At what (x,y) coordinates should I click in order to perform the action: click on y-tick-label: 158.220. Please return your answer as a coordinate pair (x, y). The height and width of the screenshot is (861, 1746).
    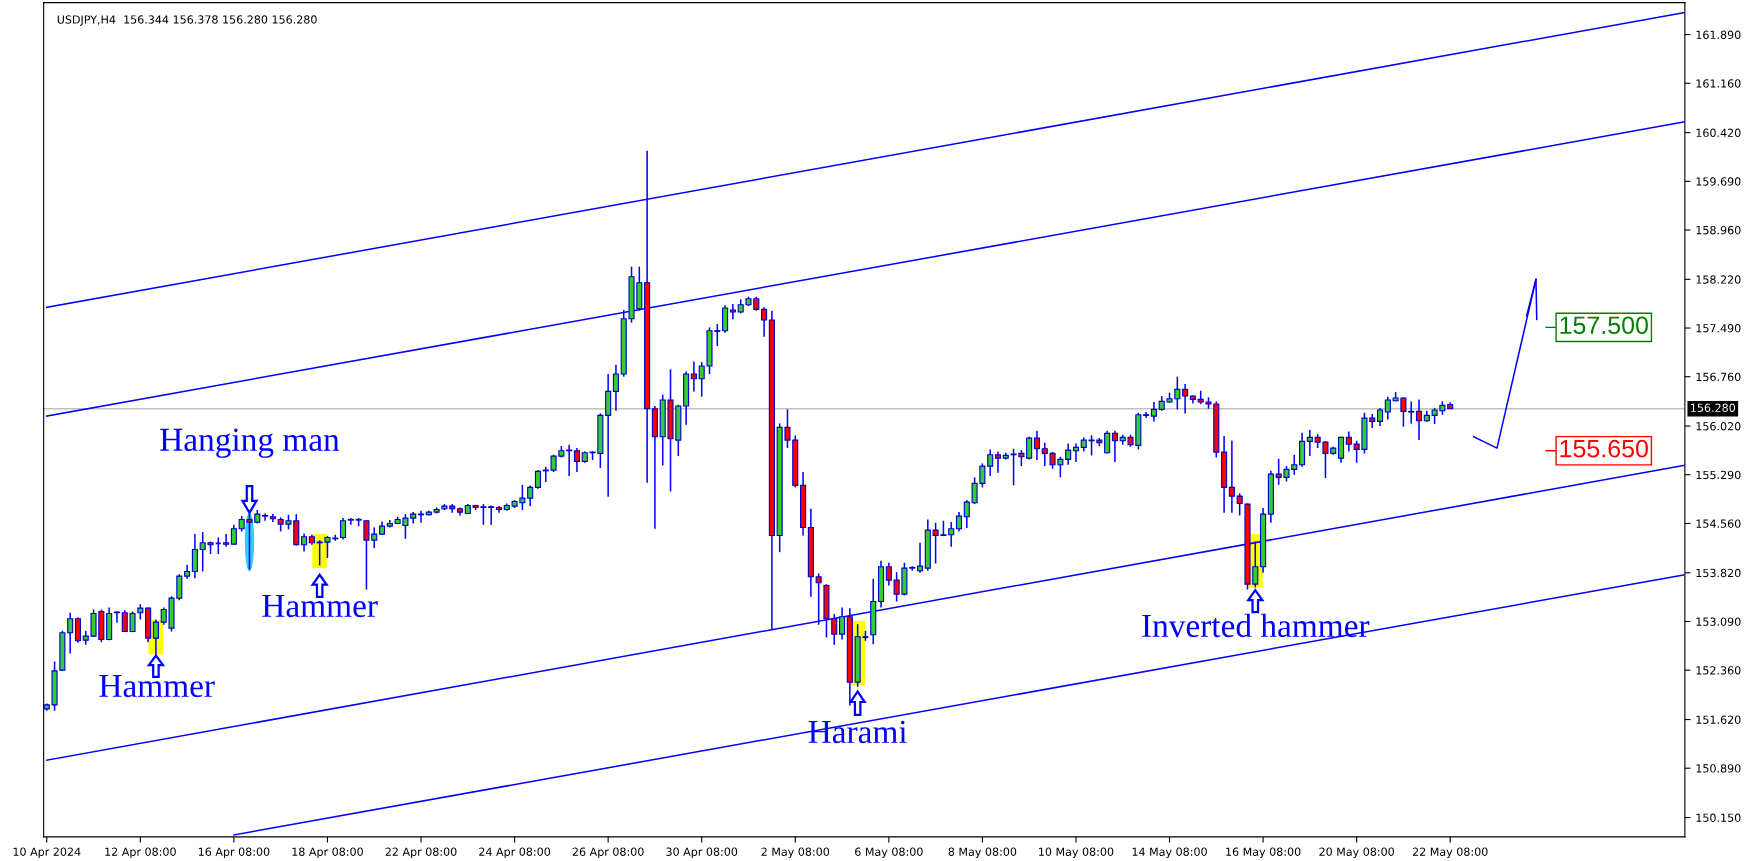
    Looking at the image, I should click on (1718, 279).